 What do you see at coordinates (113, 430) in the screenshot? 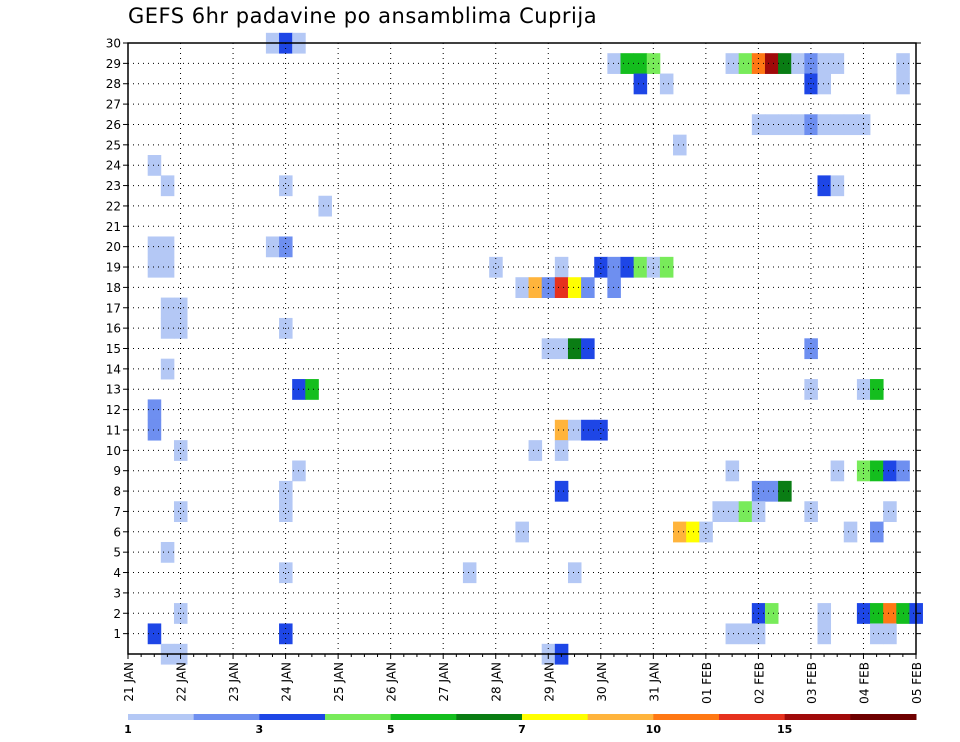
I see `y-tick-label: 11` at bounding box center [113, 430].